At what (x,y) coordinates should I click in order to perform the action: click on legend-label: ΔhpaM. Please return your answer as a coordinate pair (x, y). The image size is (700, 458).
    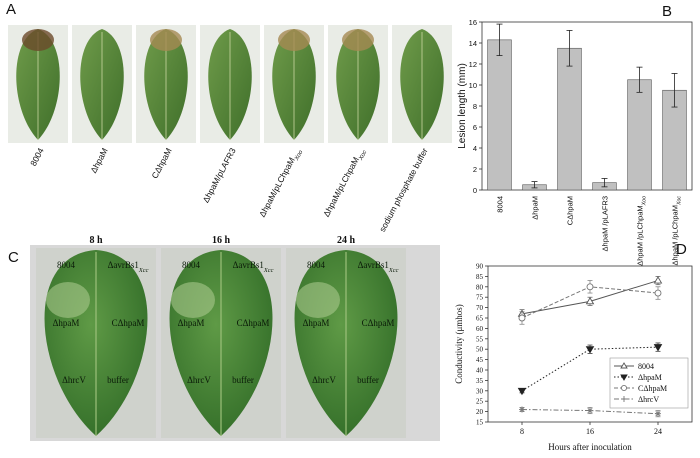
    Looking at the image, I should click on (650, 377).